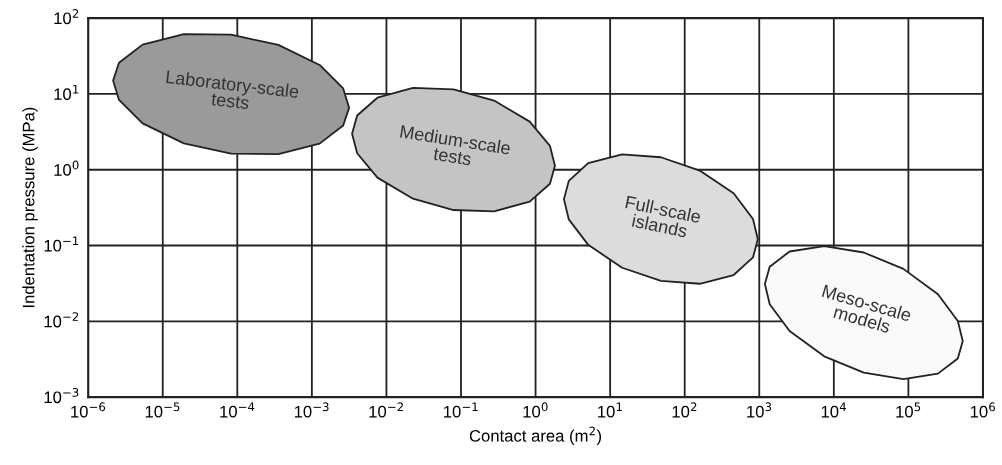 Image resolution: width=1002 pixels, height=465 pixels. What do you see at coordinates (461, 410) in the screenshot?
I see `x-tick-label: 10$^{−1}$` at bounding box center [461, 410].